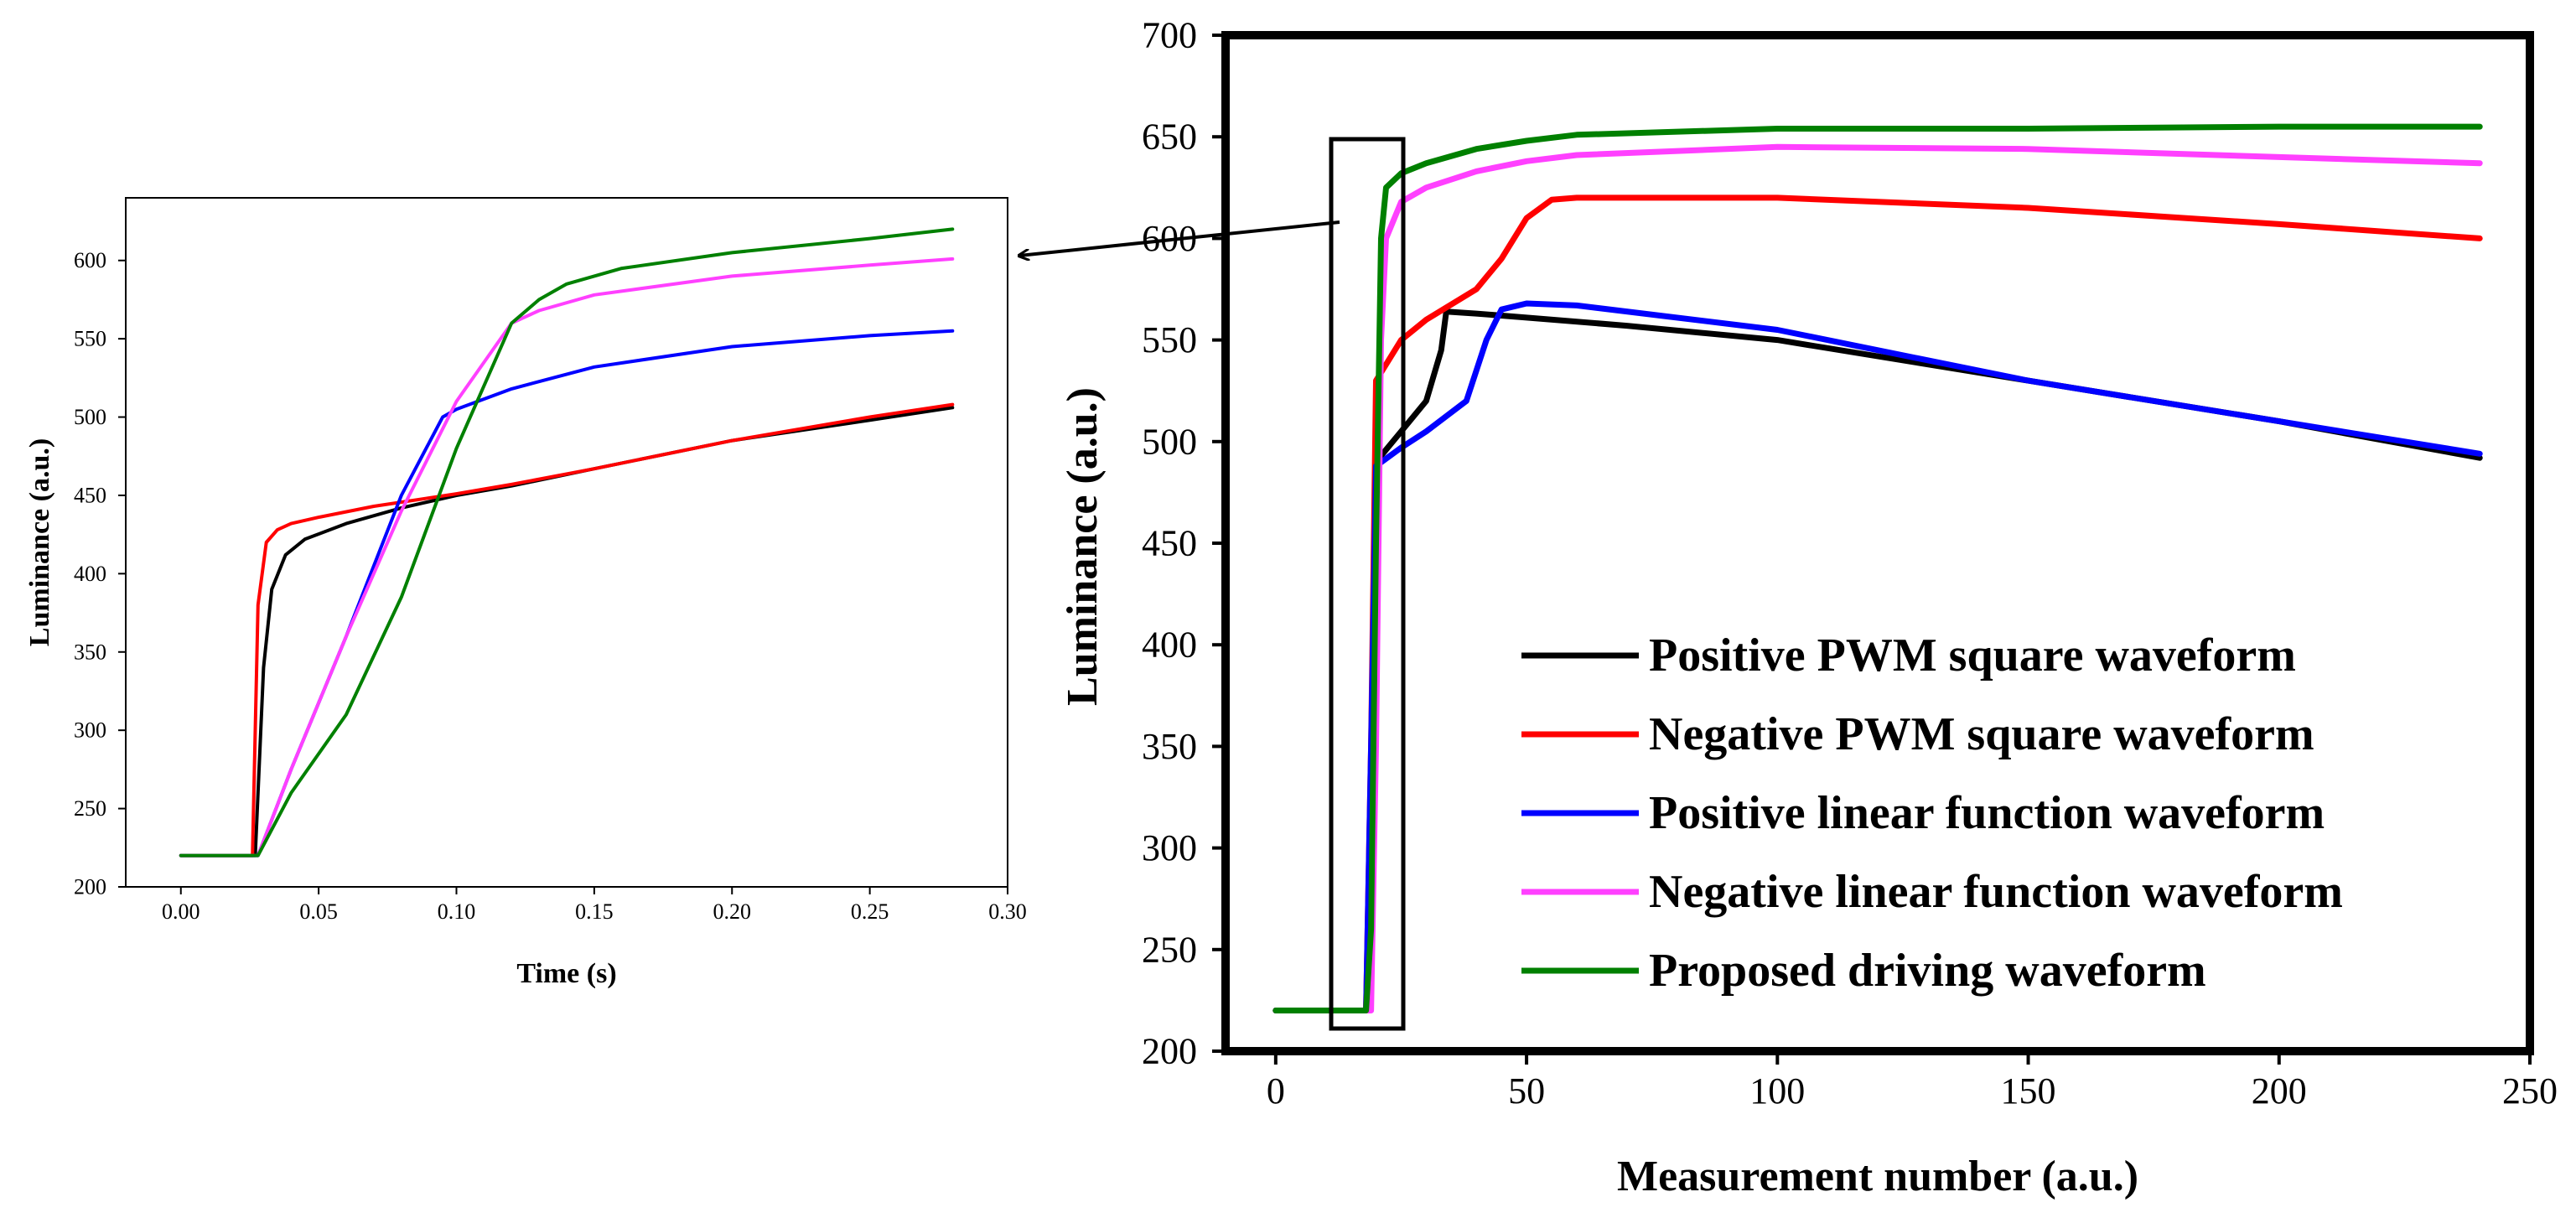  Describe the element at coordinates (1777, 1091) in the screenshot. I see `main-x-tick-label: 100` at that location.